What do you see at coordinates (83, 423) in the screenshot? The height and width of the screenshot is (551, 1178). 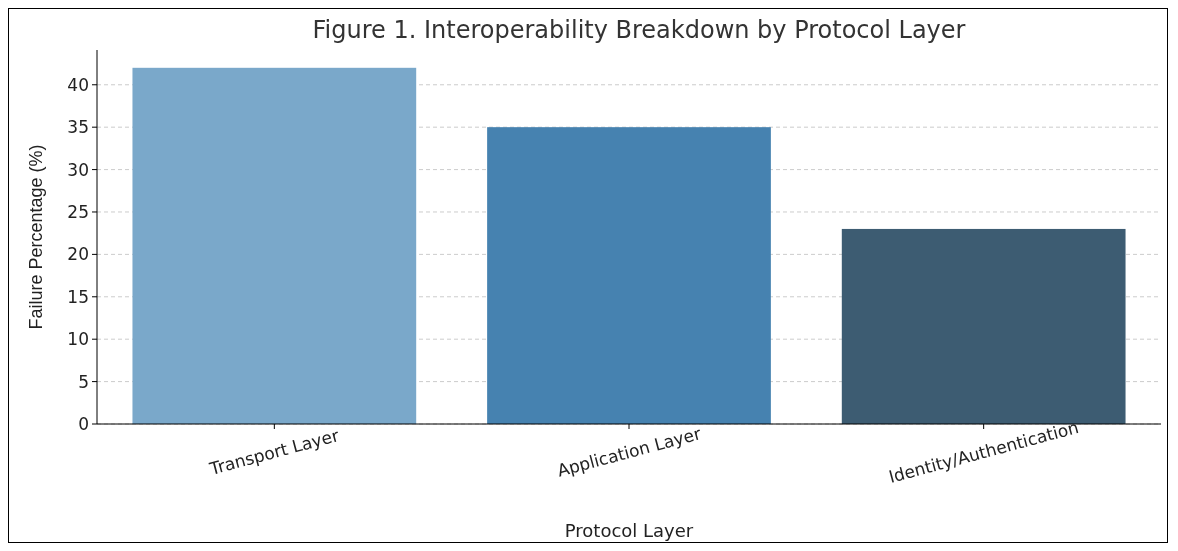 I see `y-tick-label: 0` at bounding box center [83, 423].